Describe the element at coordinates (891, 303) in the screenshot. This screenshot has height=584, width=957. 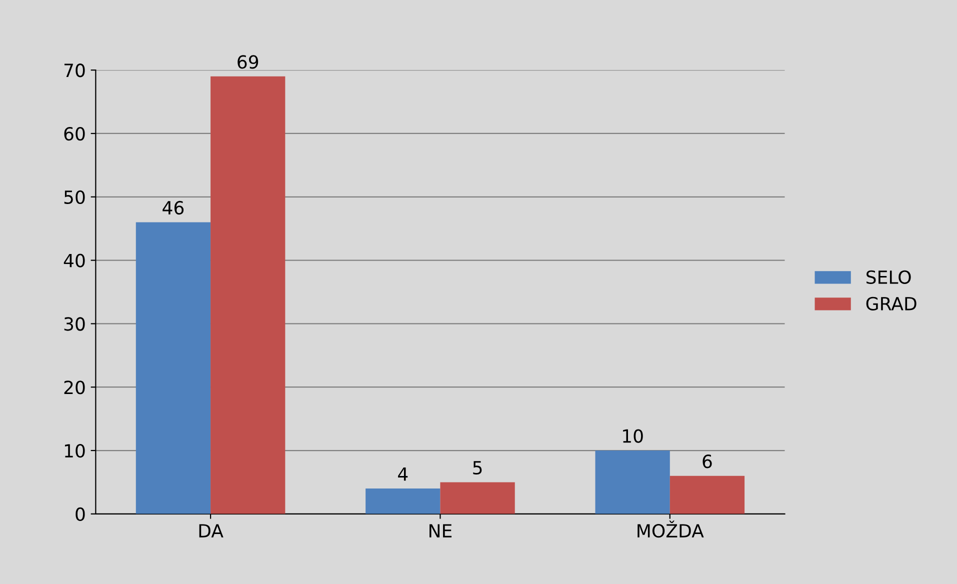
I see `legend-label: GRAD` at that location.